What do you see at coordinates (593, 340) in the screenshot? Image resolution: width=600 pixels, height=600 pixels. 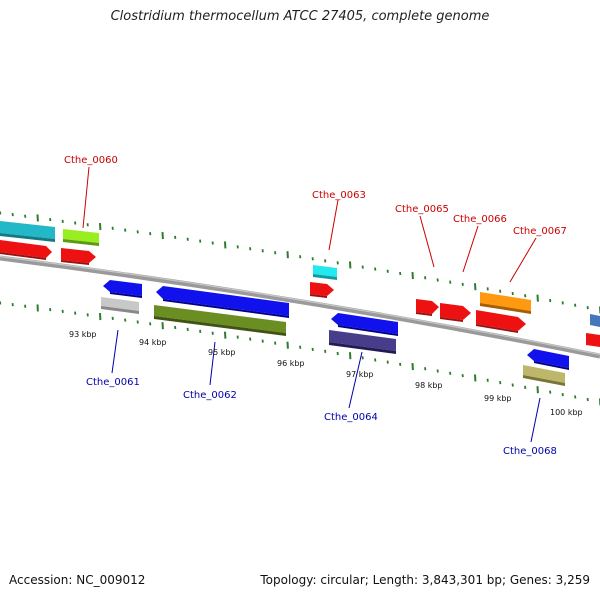 I see `feature-right-edge-red` at bounding box center [593, 340].